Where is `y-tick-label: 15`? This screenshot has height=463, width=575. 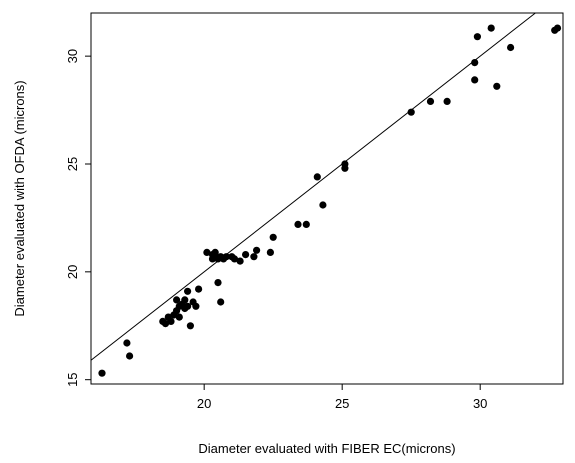 y-tick-label: 15 is located at coordinates (72, 379).